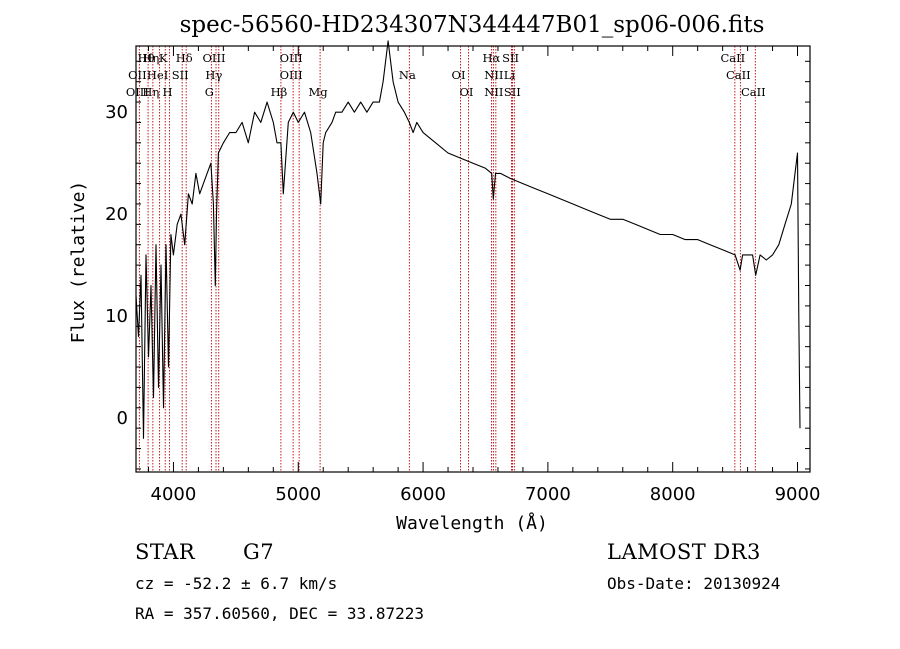  Describe the element at coordinates (423, 494) in the screenshot. I see `x-tick-label: 6000` at that location.